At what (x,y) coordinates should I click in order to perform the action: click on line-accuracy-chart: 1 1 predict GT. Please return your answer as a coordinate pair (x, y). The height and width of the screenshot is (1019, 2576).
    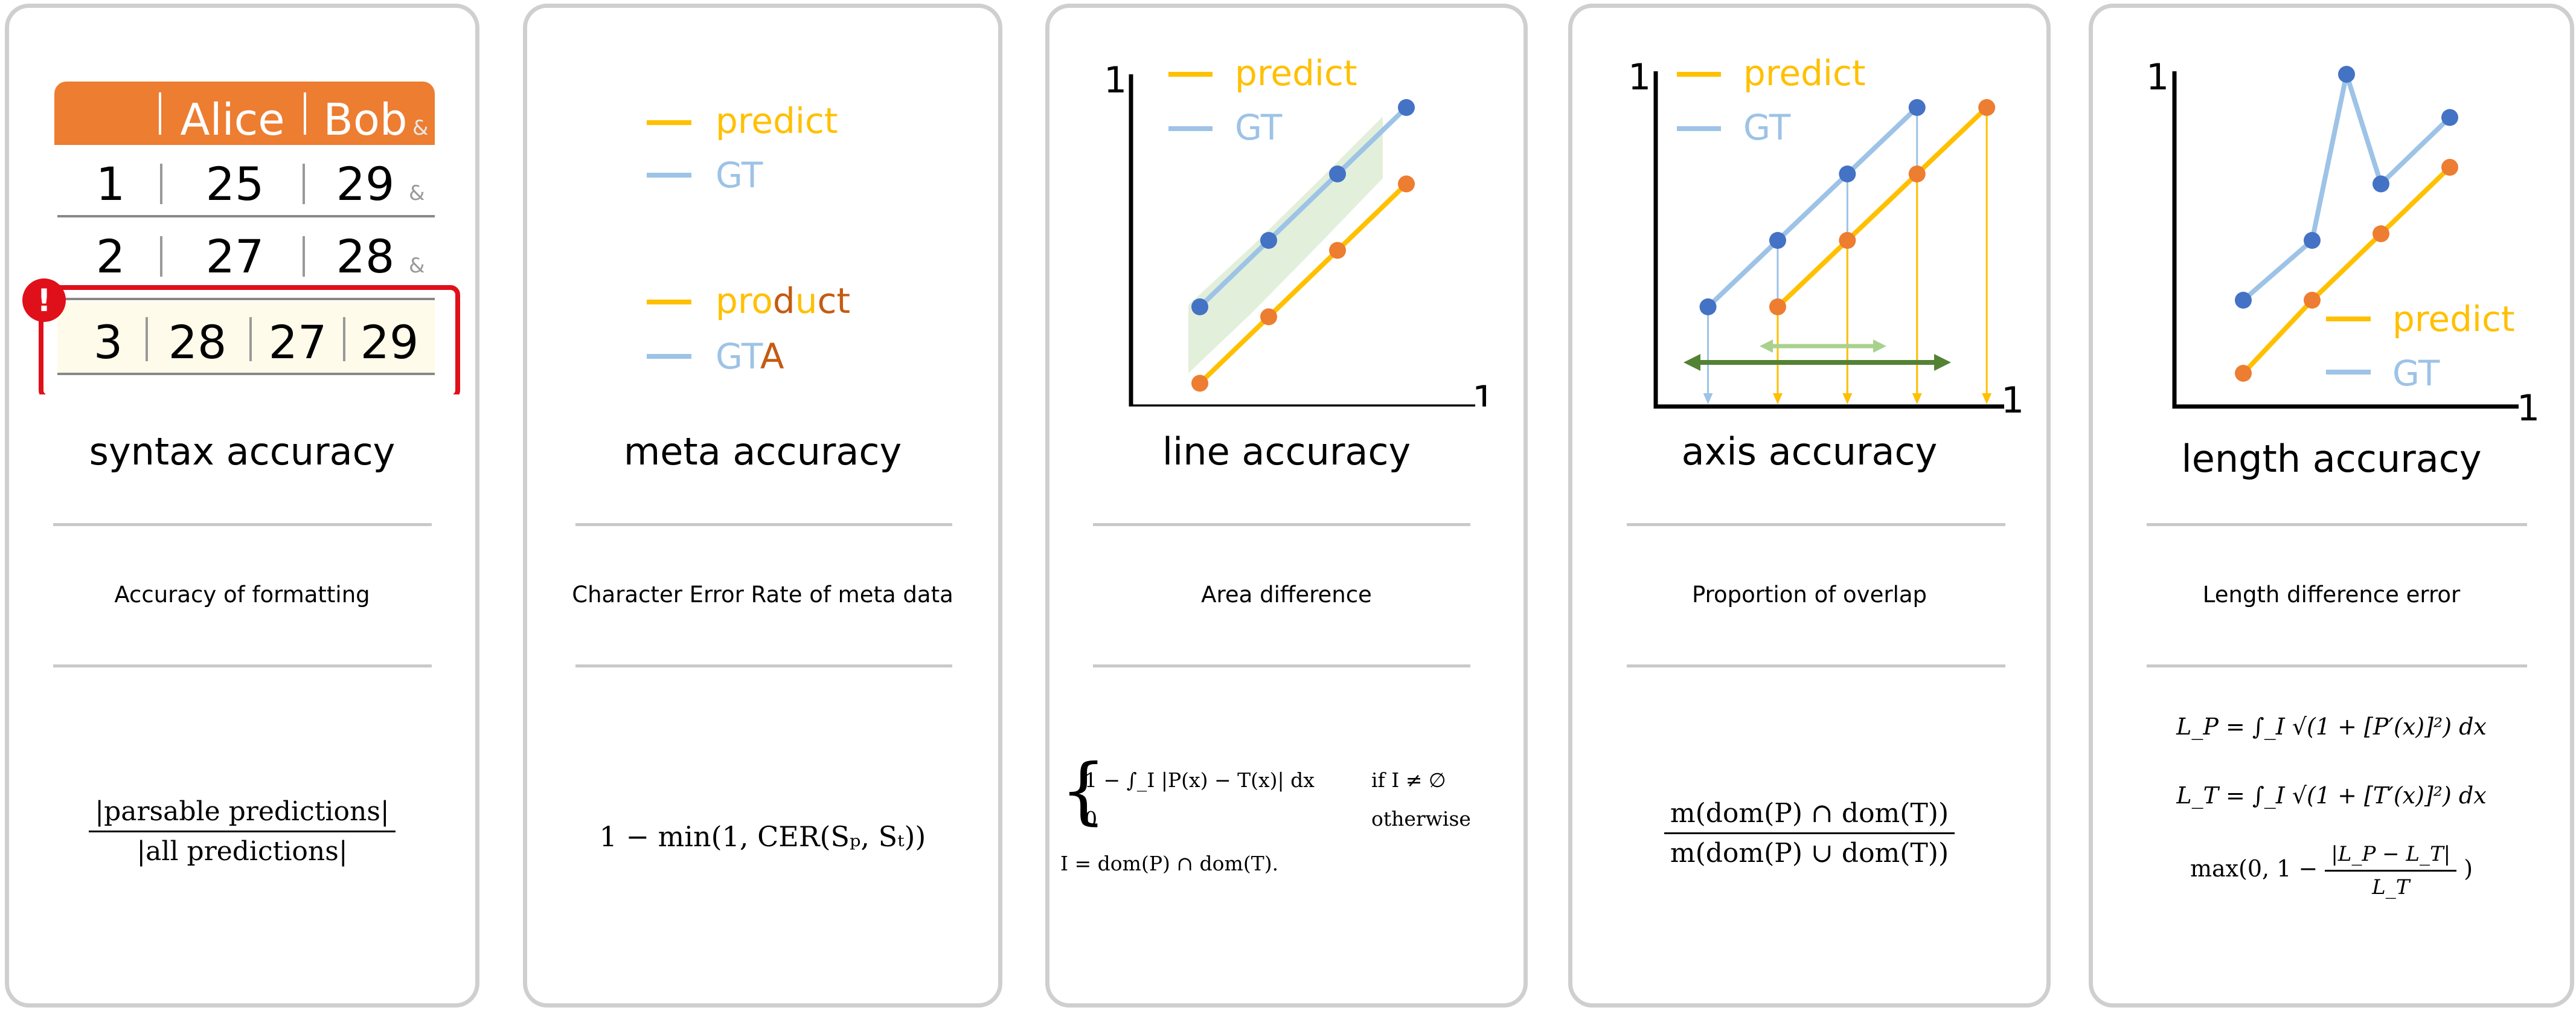
    Looking at the image, I should click on (1299, 230).